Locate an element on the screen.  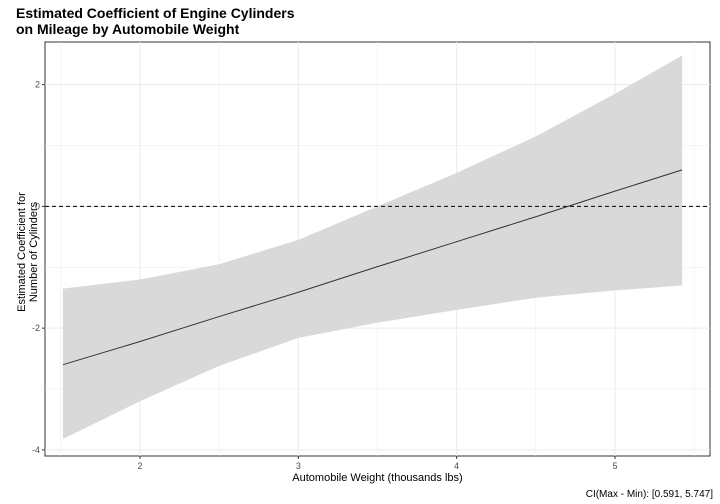
y-tick-label: 0 is located at coordinates (37, 206).